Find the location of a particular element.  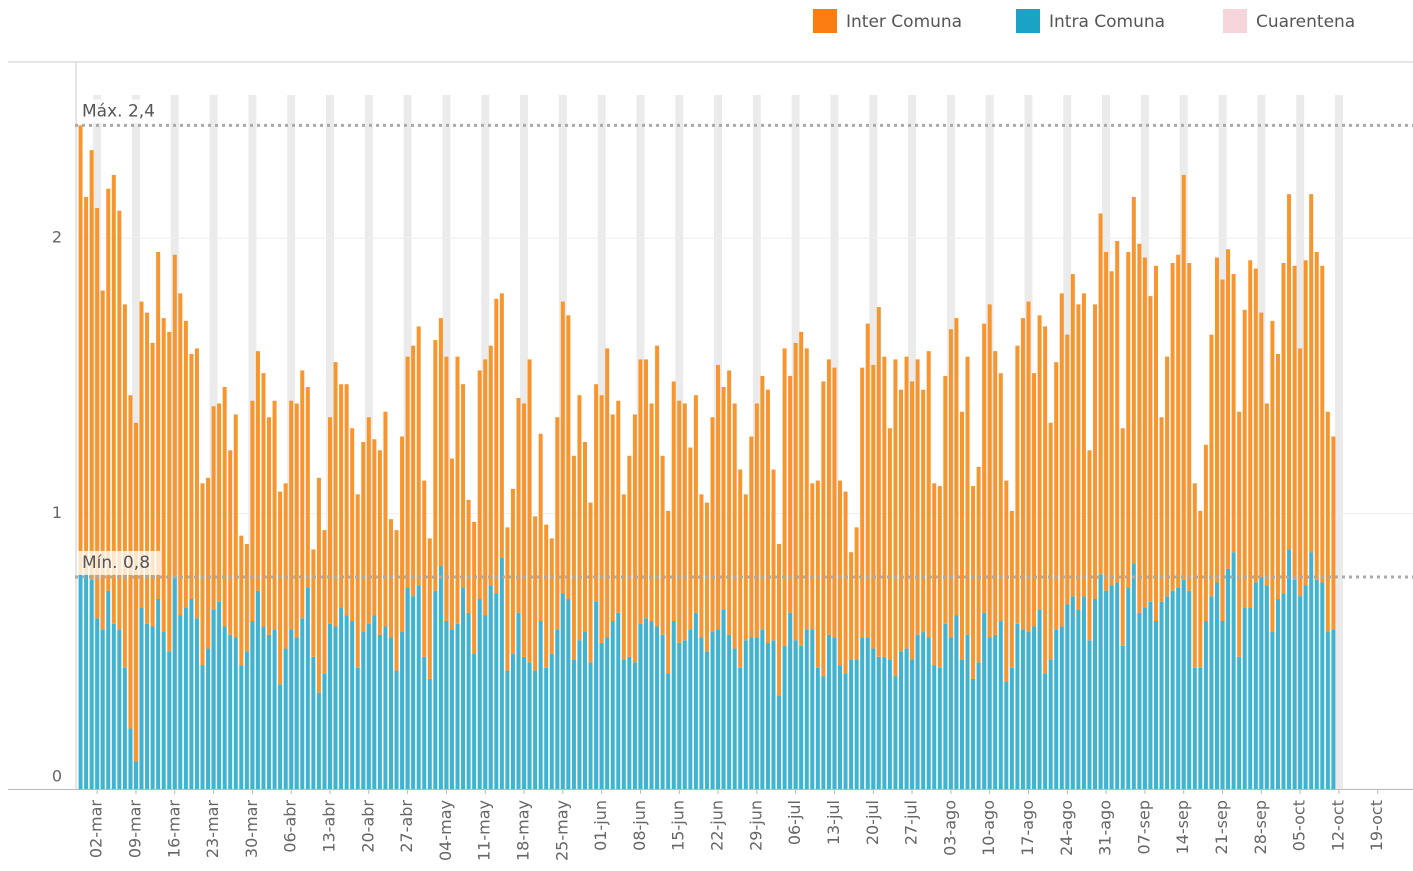

x-tick-label: 11-may is located at coordinates (484, 830).